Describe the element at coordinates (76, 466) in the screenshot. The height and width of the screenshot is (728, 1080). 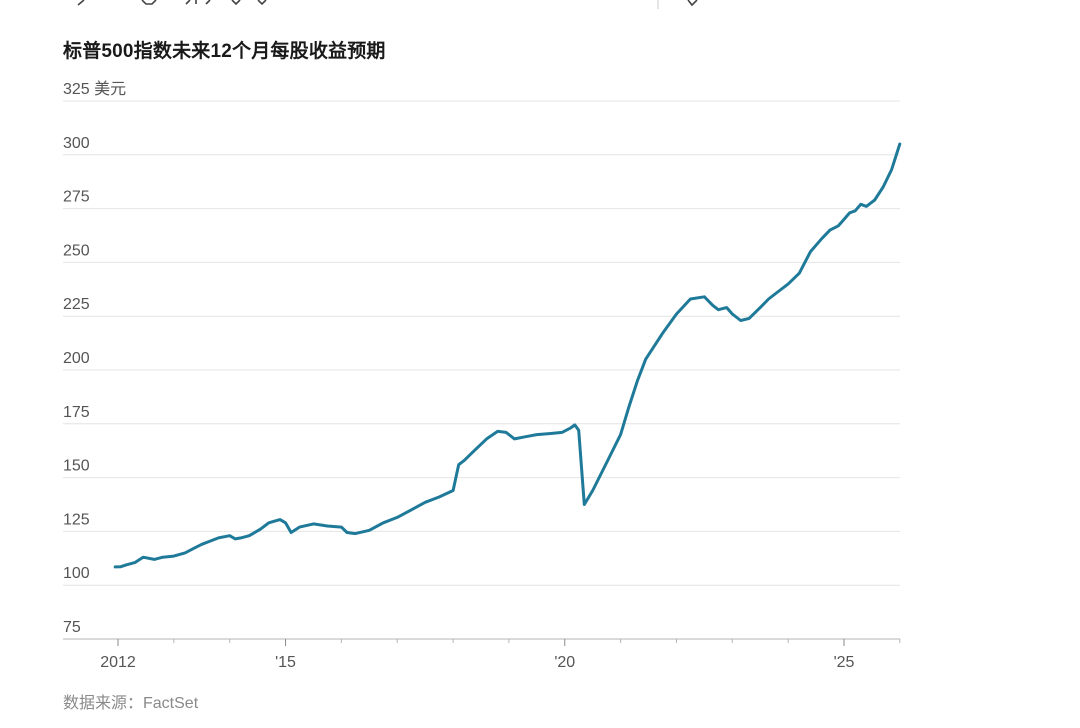
I see `y-tick-label-150: 150` at that location.